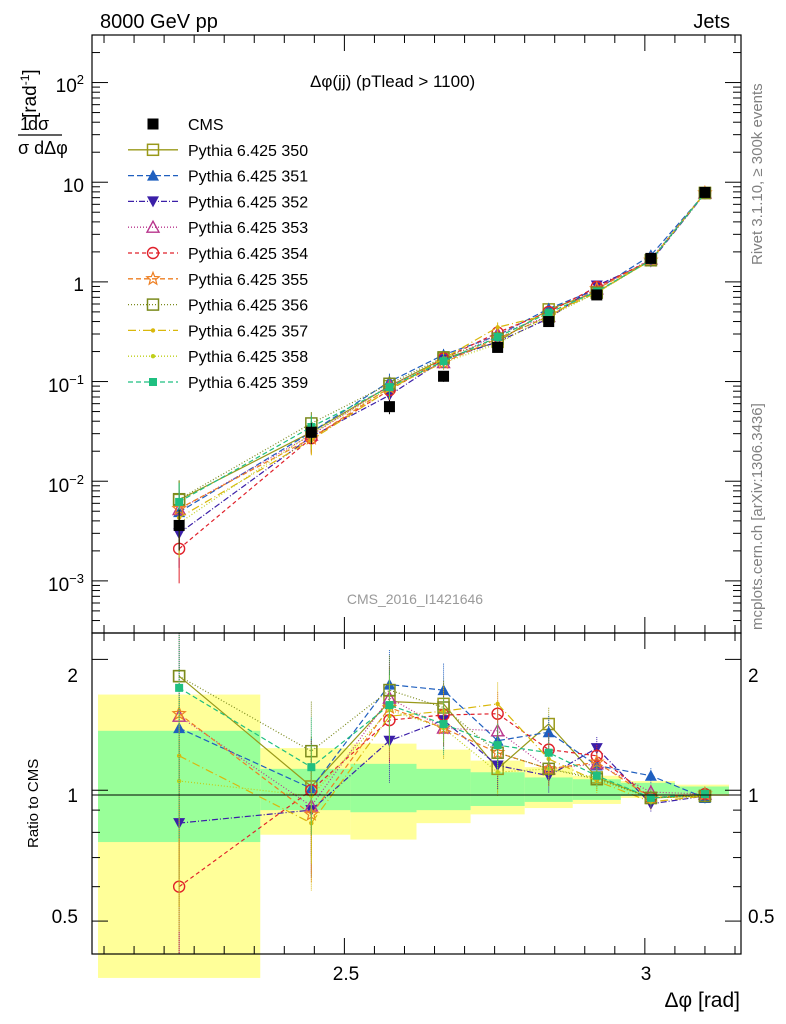  What do you see at coordinates (703, 1000) in the screenshot?
I see `x-axis-label: Δφ [rad]` at bounding box center [703, 1000].